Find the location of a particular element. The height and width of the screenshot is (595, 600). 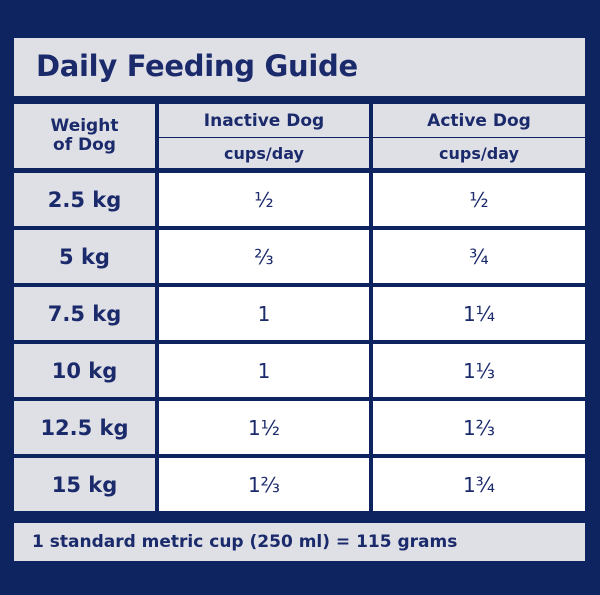

weight-header-line1: Weight is located at coordinates (84, 126).